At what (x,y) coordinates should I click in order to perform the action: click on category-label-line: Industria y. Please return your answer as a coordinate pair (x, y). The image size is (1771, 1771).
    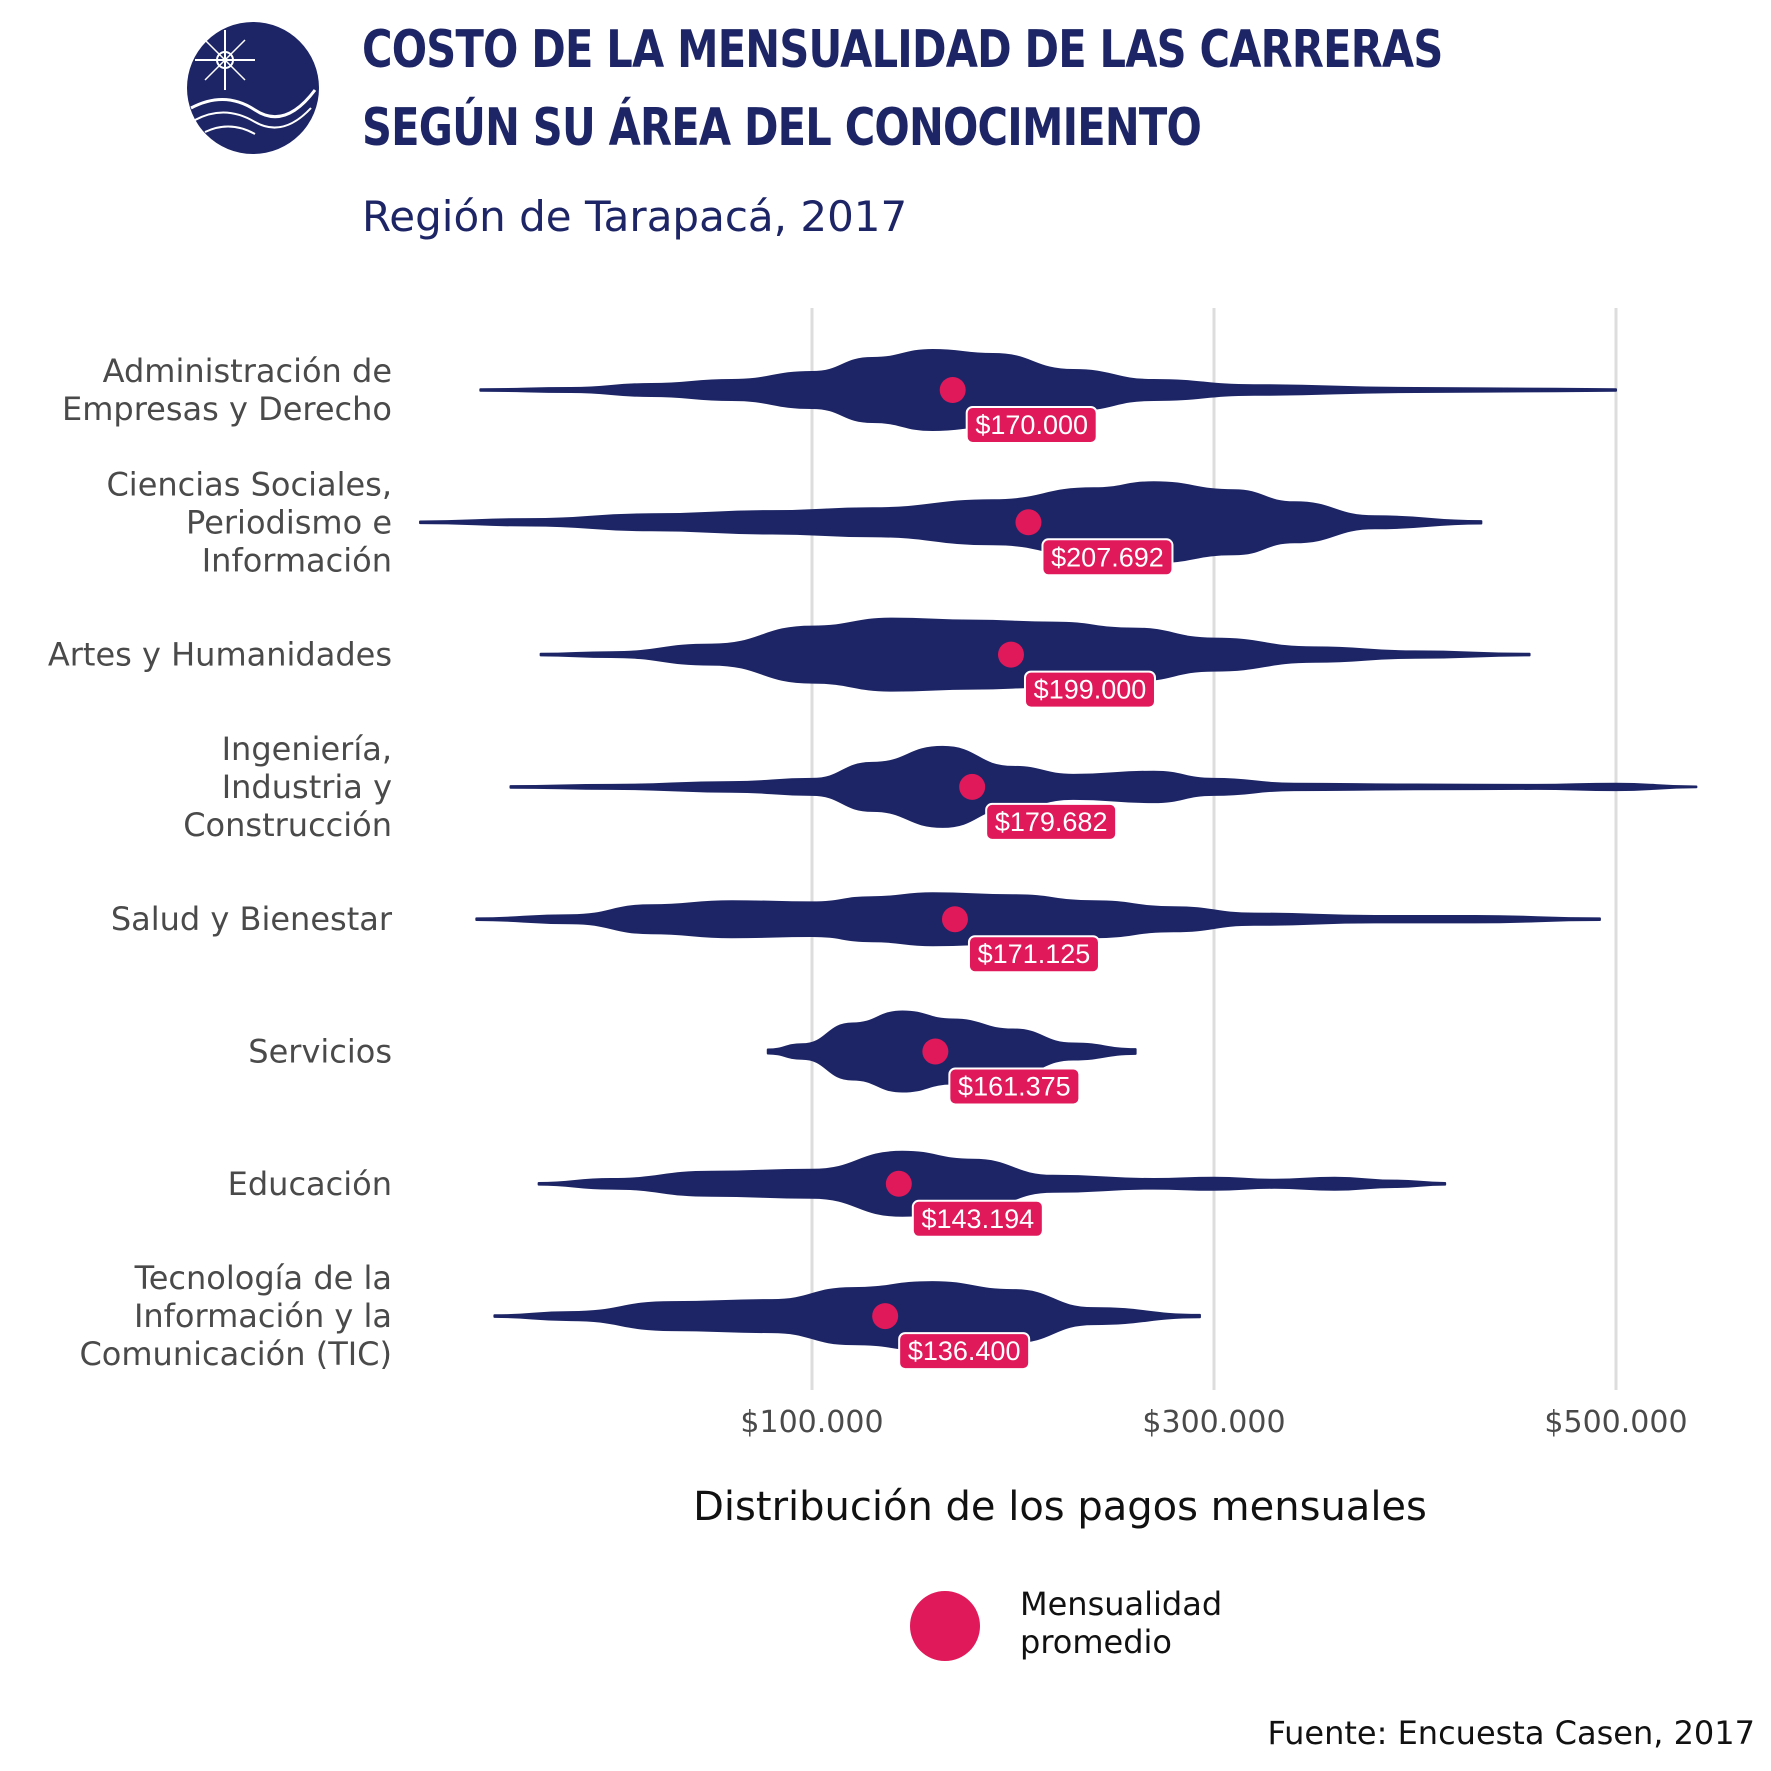
    Looking at the image, I should click on (307, 787).